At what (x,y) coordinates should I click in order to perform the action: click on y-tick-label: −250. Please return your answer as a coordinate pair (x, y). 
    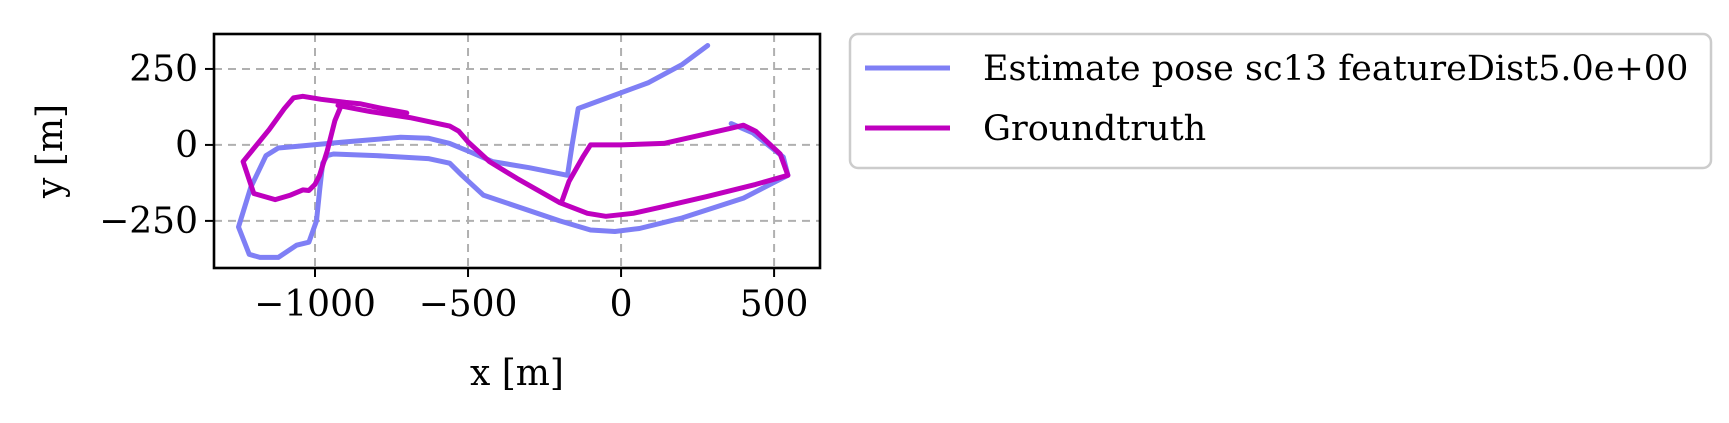
    Looking at the image, I should click on (148, 221).